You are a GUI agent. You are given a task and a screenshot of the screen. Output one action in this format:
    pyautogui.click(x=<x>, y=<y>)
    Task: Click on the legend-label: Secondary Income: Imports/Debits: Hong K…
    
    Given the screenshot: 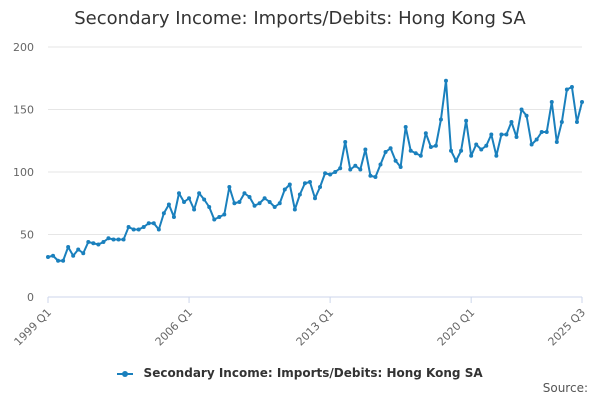 What is the action you would take?
    pyautogui.click(x=313, y=373)
    